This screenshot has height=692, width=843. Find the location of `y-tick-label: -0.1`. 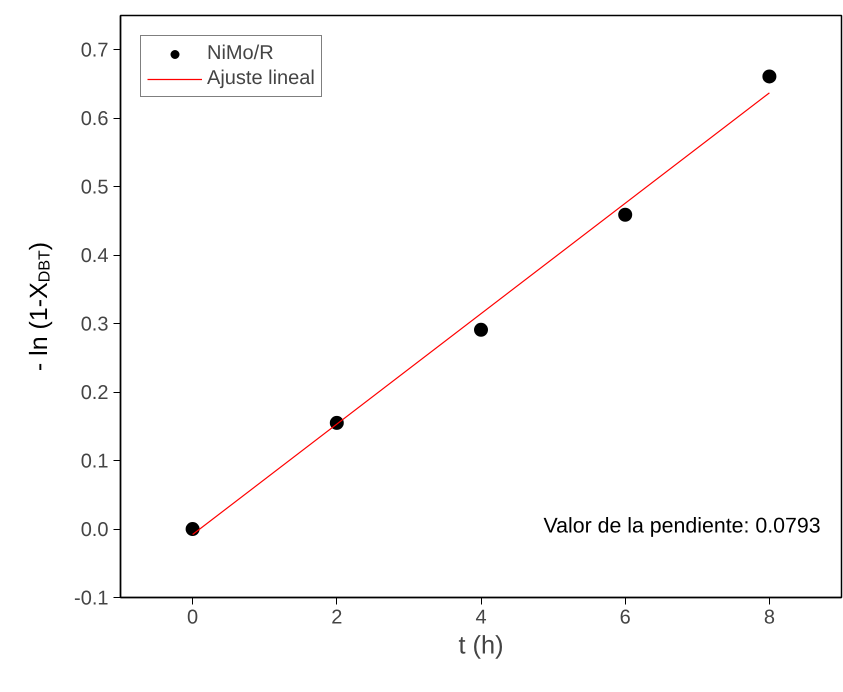

y-tick-label: -0.1 is located at coordinates (91, 599).